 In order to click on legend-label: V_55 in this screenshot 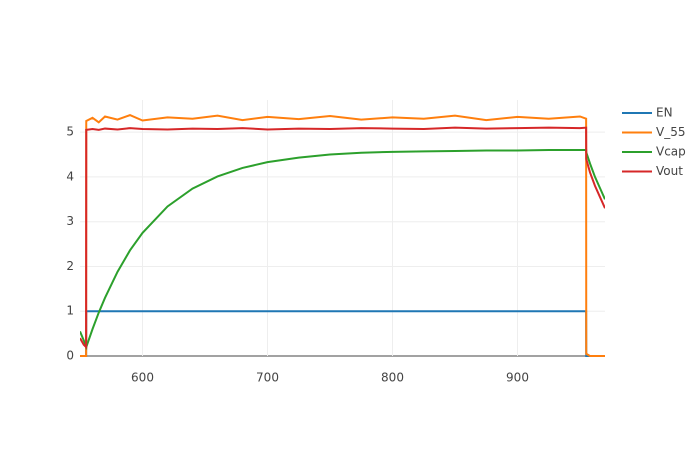, I will do `click(670, 132)`.